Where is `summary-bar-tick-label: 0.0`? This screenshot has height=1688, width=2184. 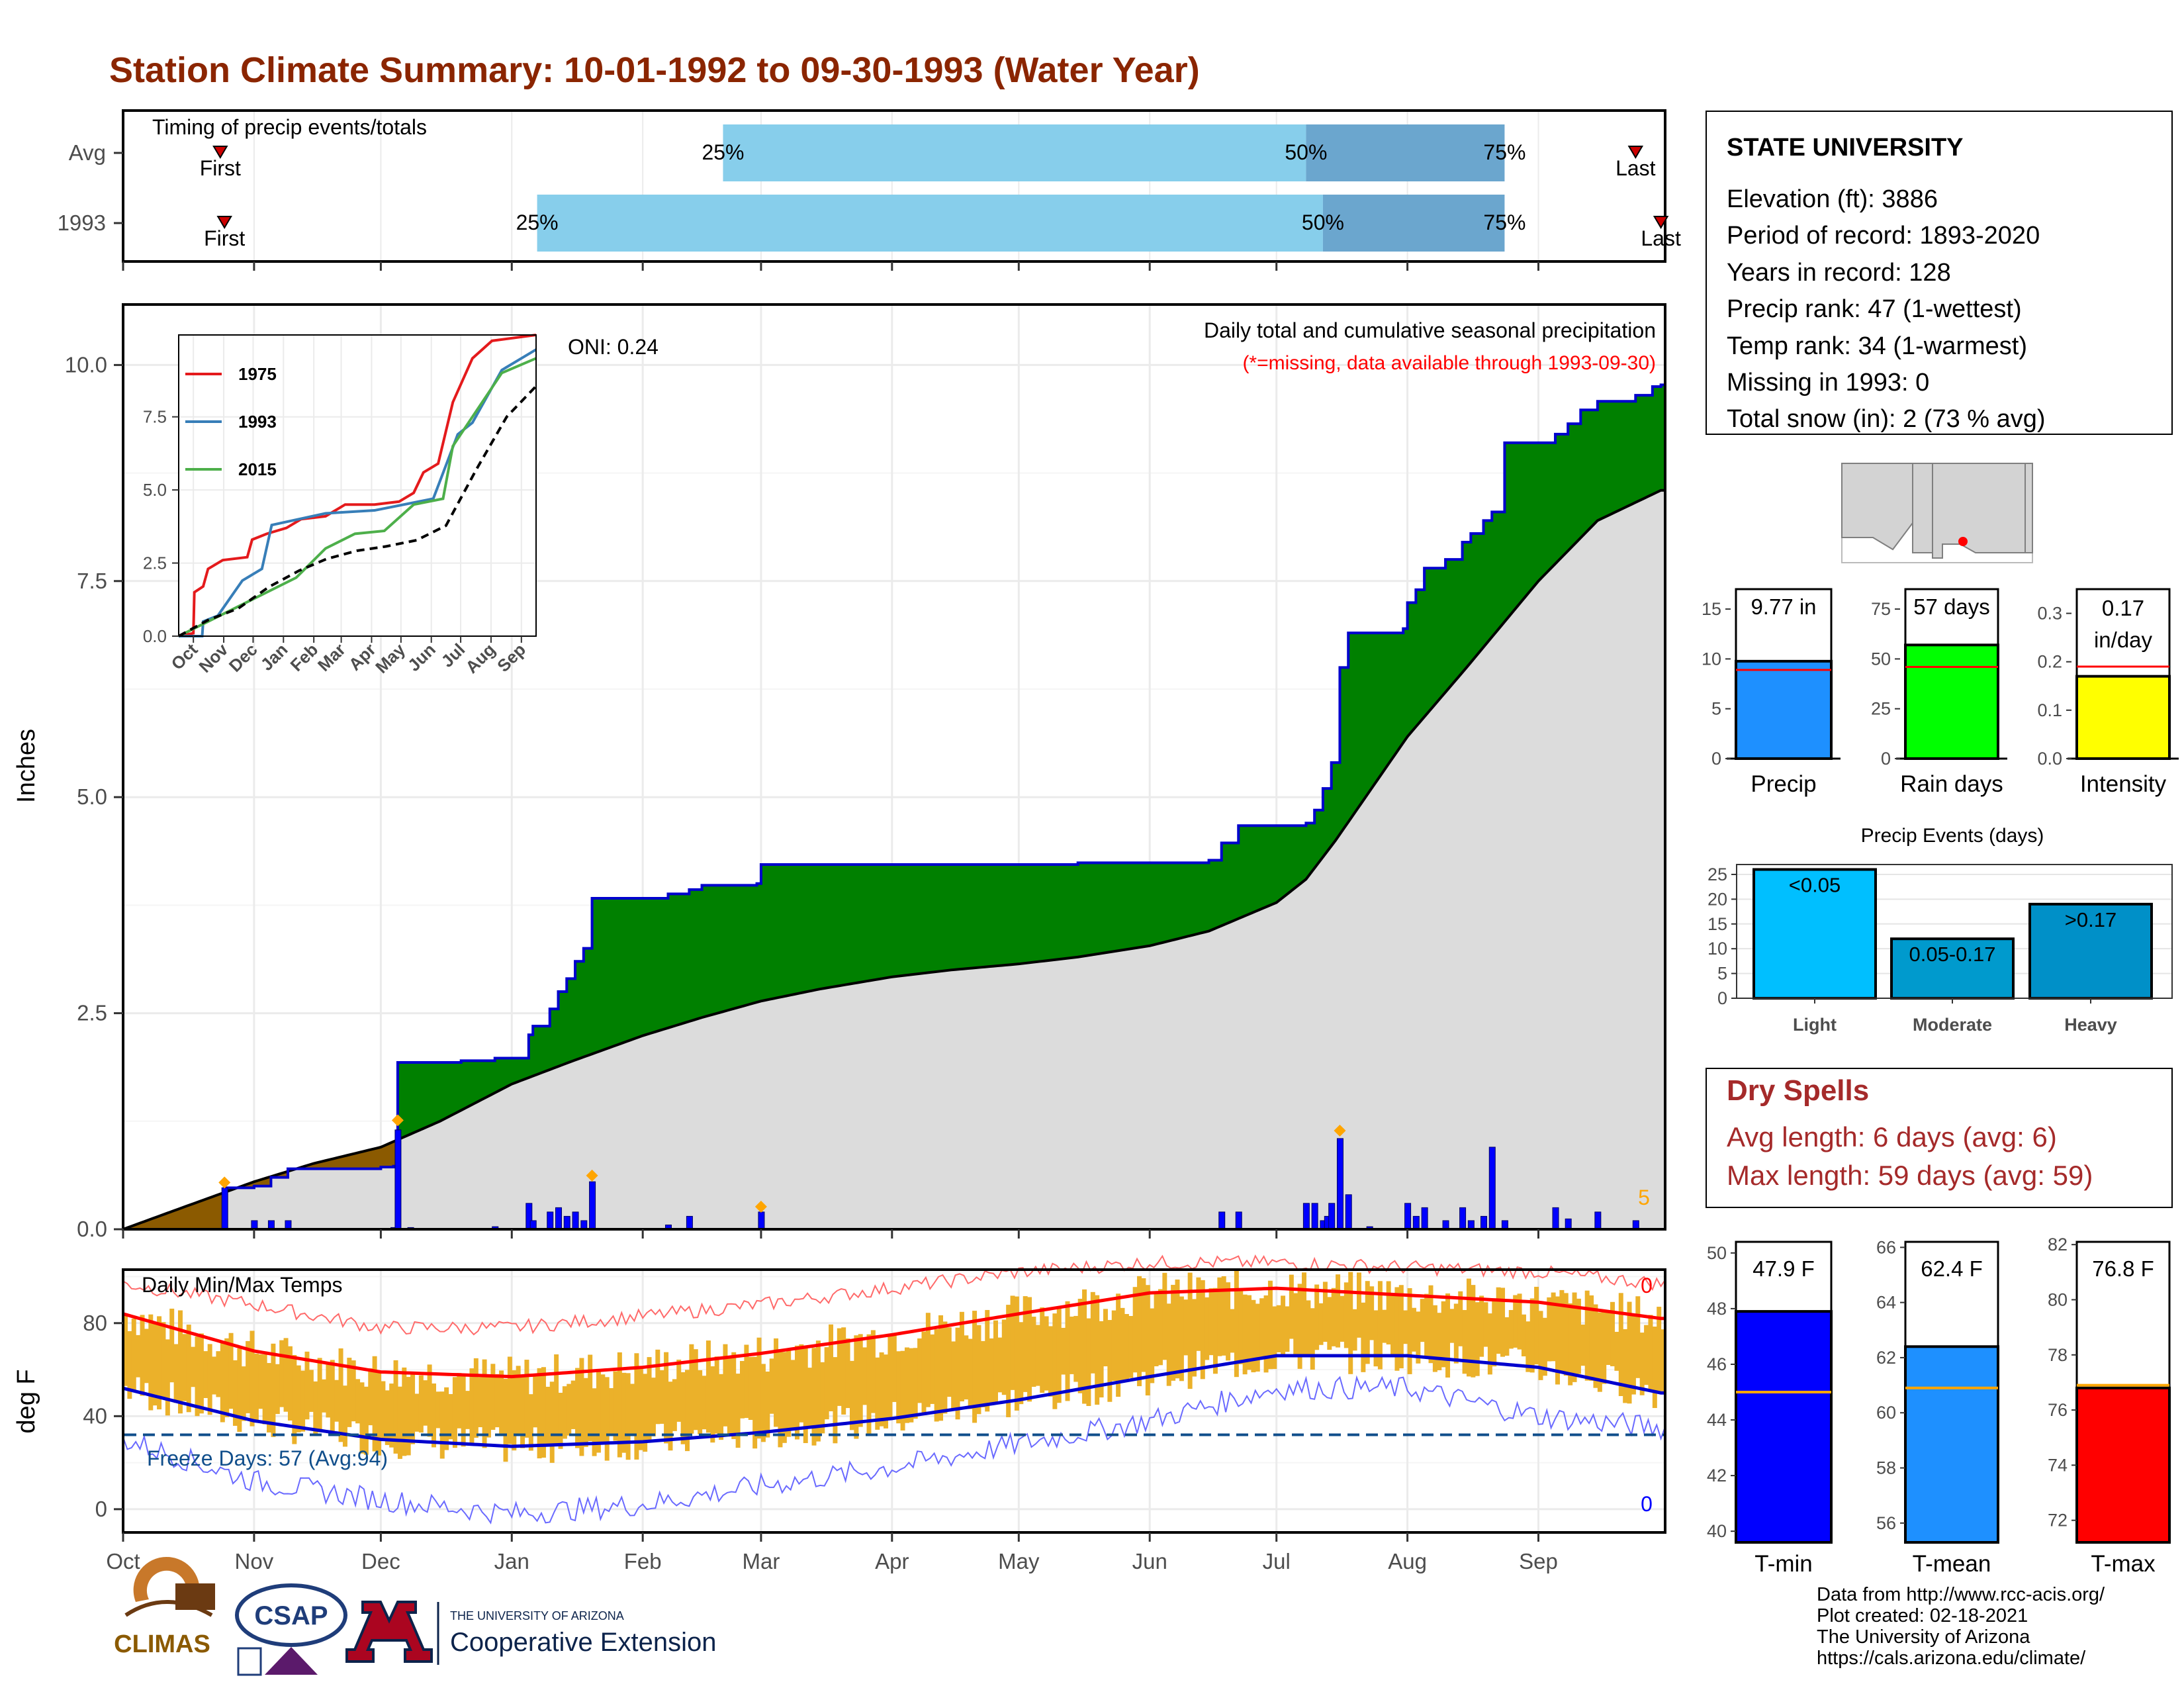
summary-bar-tick-label: 0.0 is located at coordinates (2049, 759).